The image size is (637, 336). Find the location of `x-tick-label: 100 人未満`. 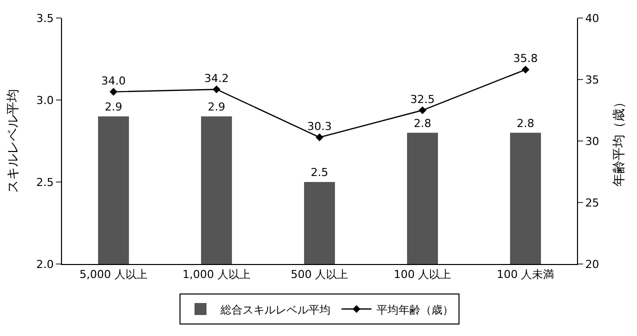

x-tick-label: 100 人未満 is located at coordinates (525, 275).